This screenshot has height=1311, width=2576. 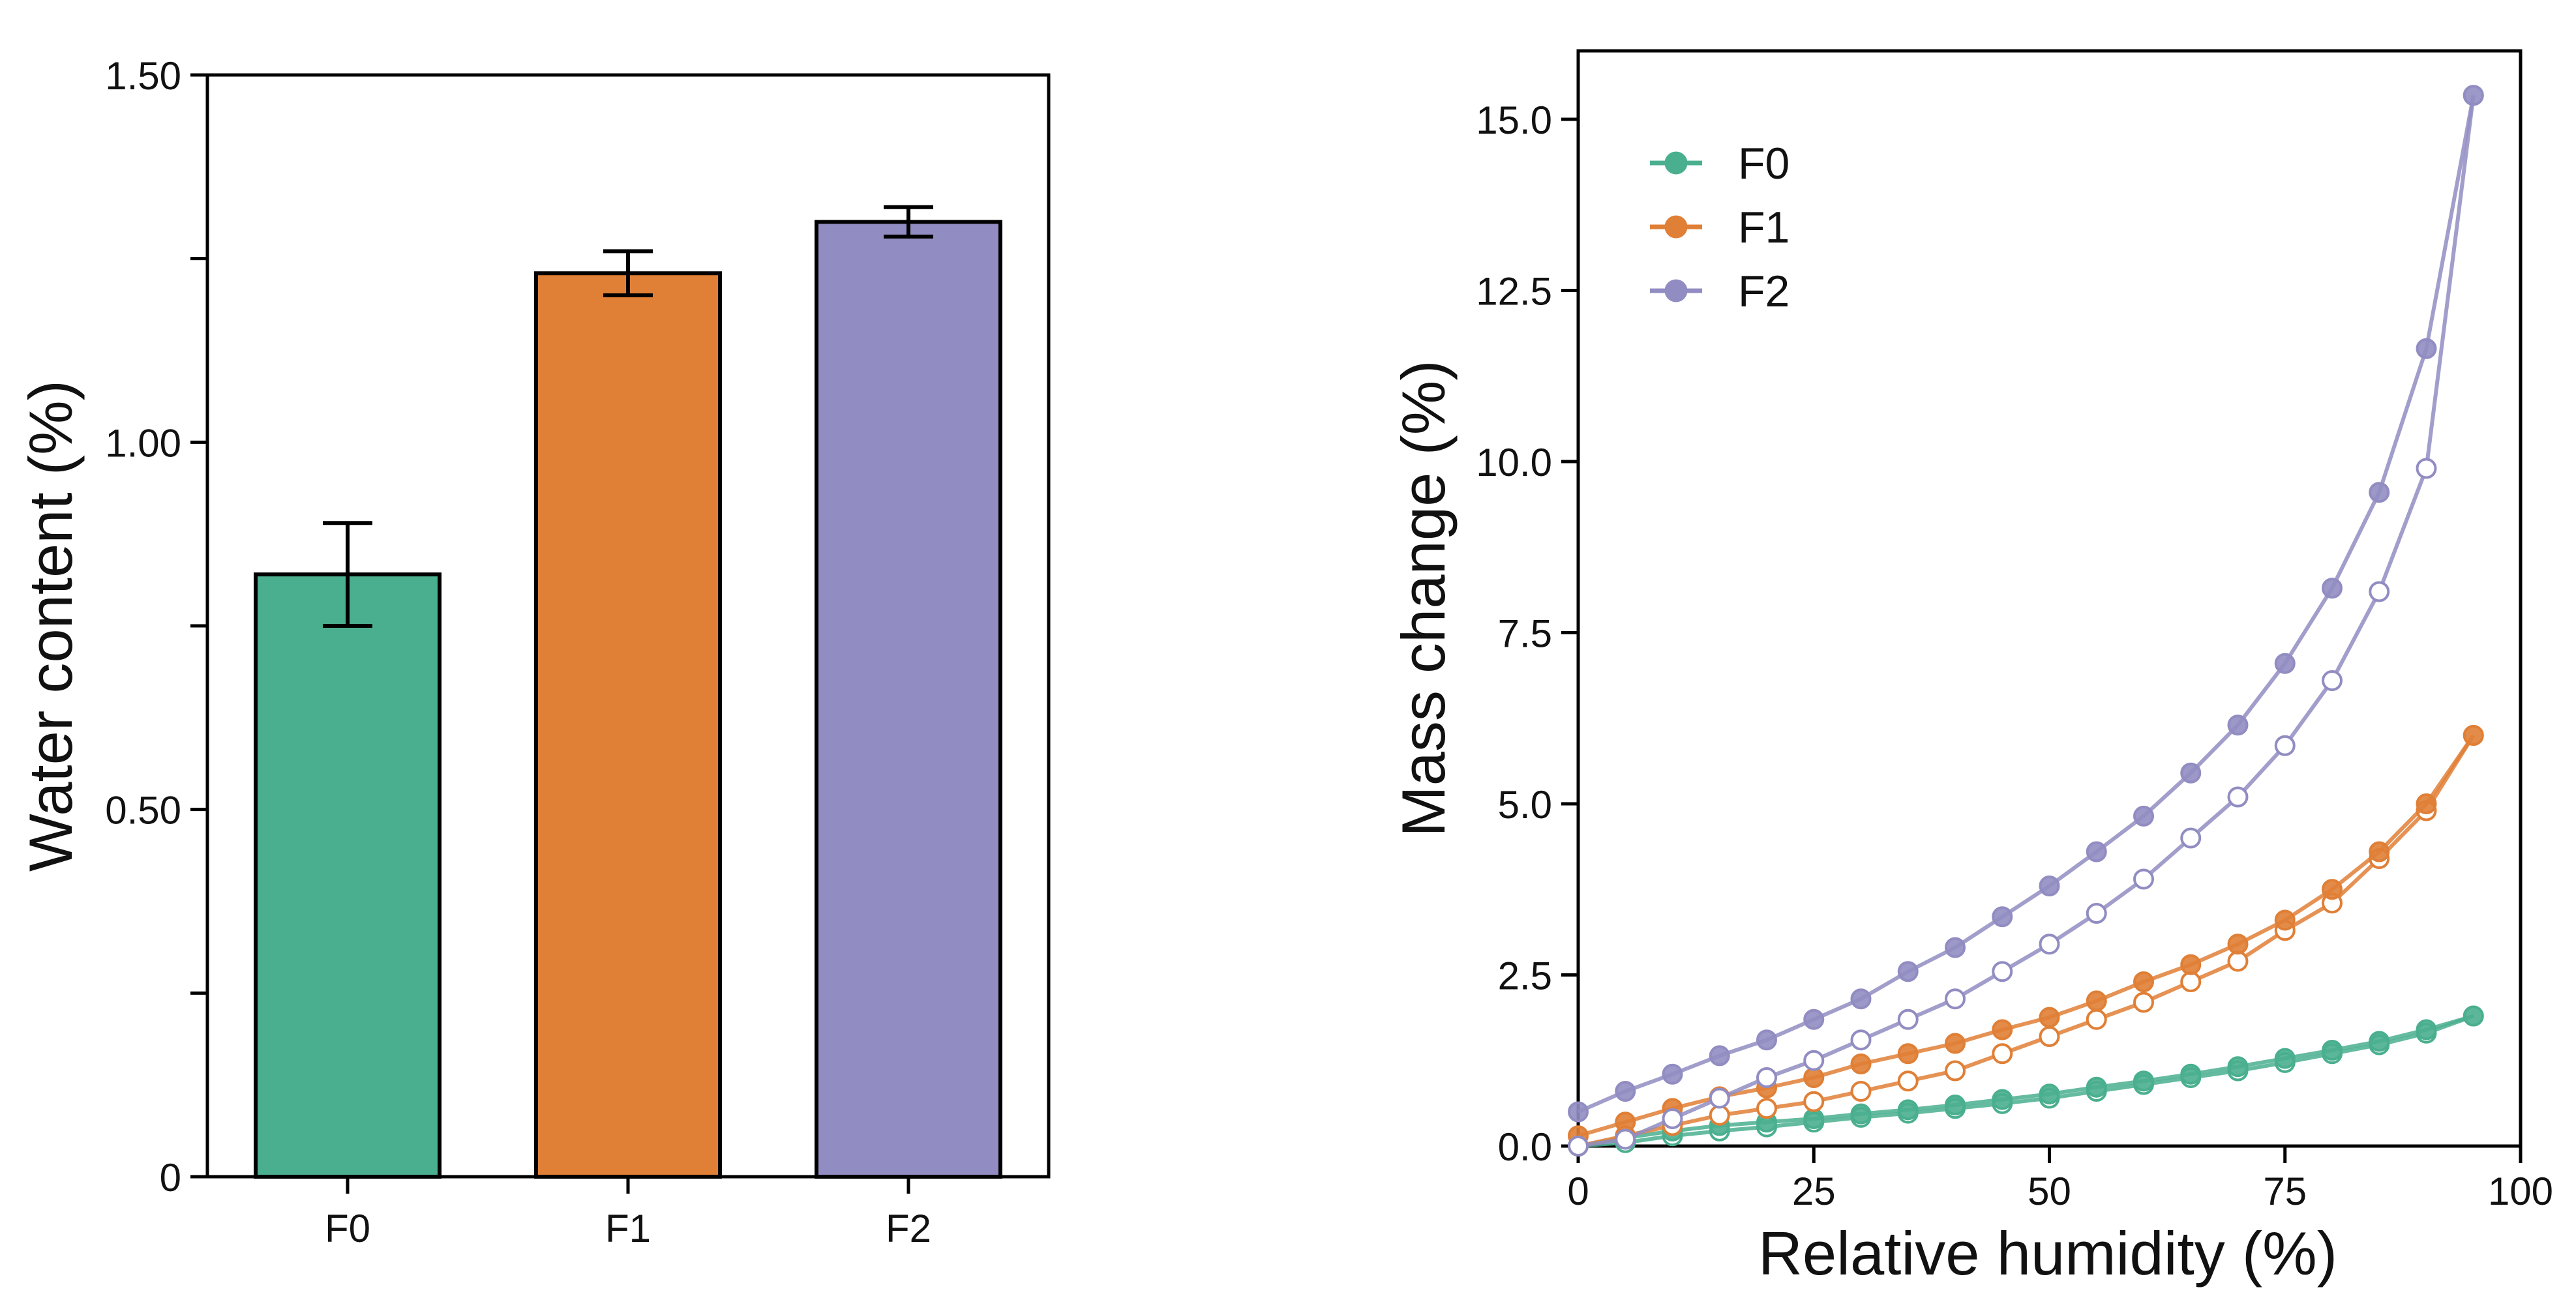 I want to click on line-x-ticks: 0 25 50 75 100, so click(x=2060, y=1179).